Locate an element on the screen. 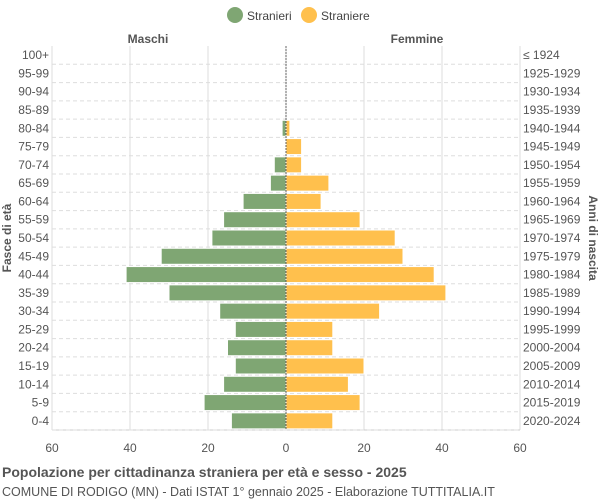 Image resolution: width=600 pixels, height=500 pixels. birth-year-label: 1985-1989 is located at coordinates (552, 293).